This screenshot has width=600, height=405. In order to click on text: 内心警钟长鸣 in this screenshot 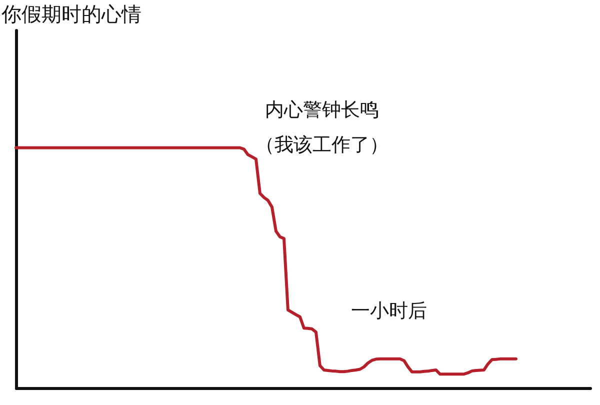, I will do `click(322, 110)`.